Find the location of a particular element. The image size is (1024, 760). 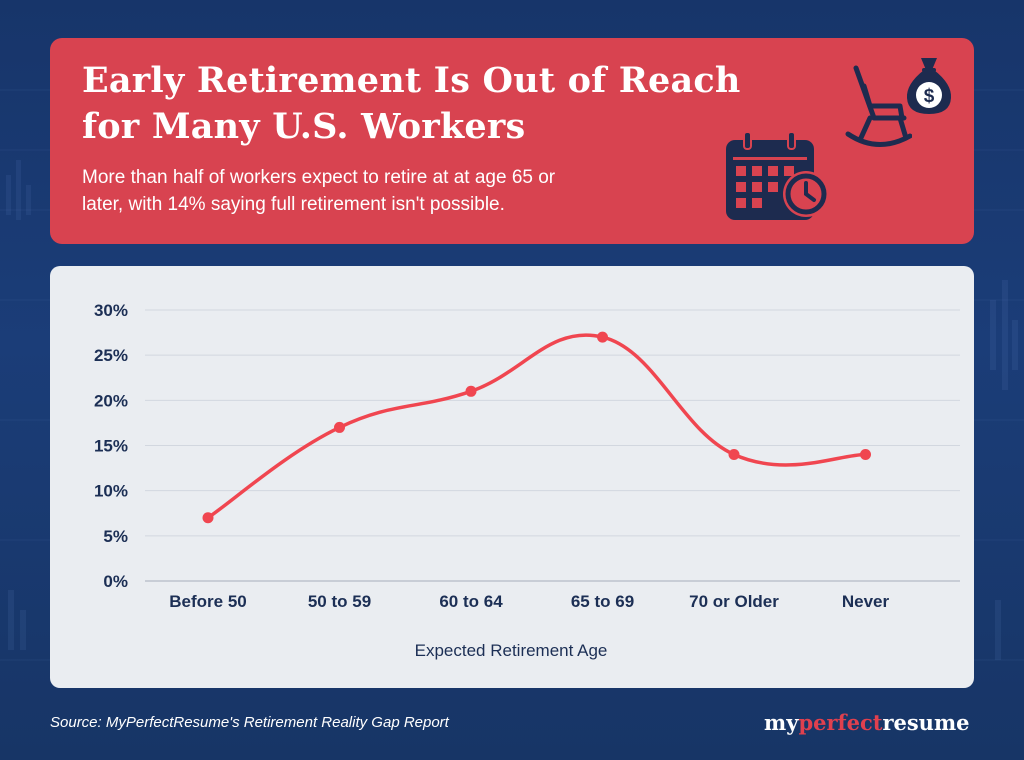

y-tick-label: 15% is located at coordinates (111, 446).